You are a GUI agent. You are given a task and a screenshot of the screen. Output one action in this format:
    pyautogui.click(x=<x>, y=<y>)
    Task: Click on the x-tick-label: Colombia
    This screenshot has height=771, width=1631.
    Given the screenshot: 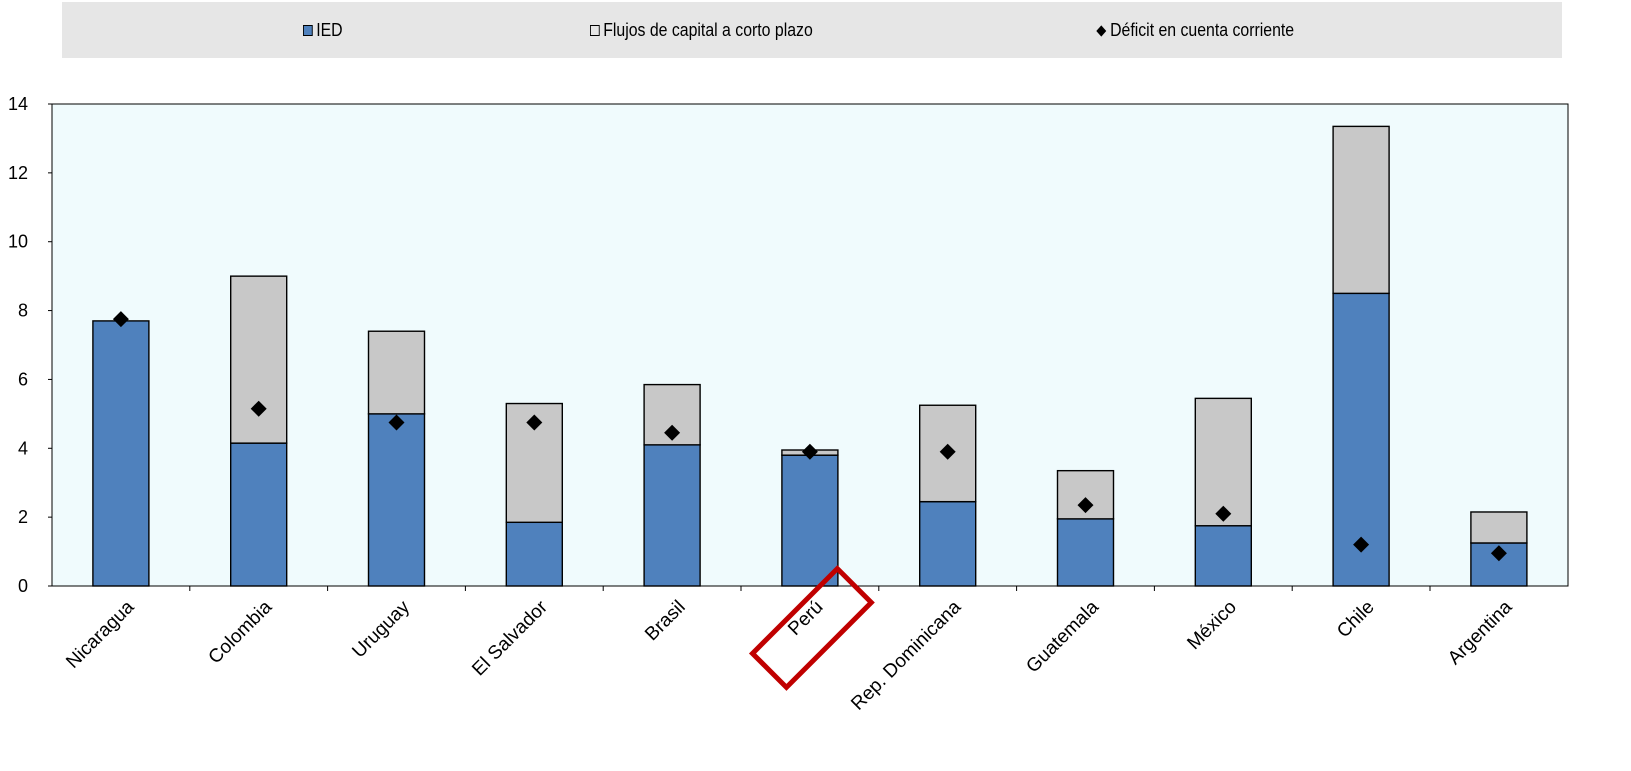 What is the action you would take?
    pyautogui.click(x=241, y=632)
    